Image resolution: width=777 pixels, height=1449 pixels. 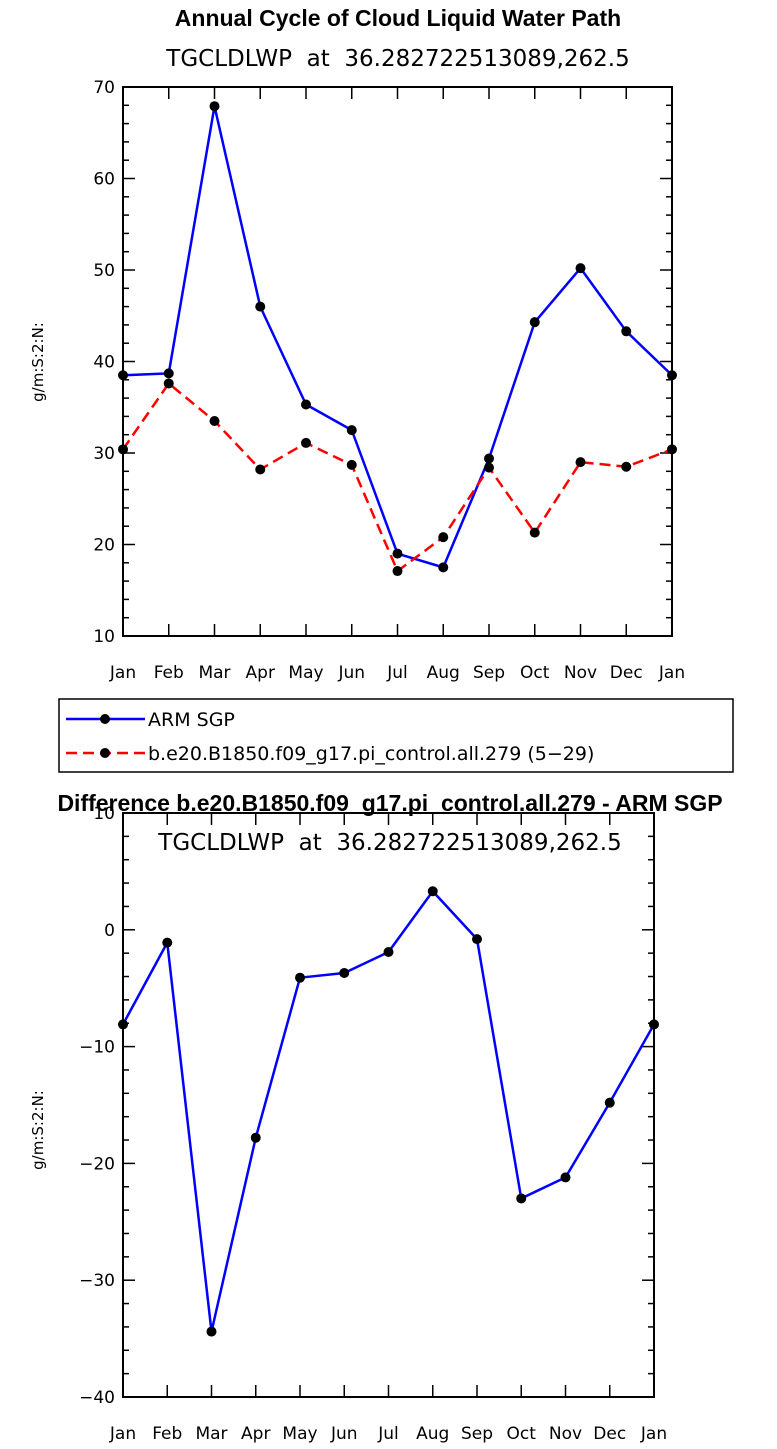 I want to click on chart2-ytick-label: −40, so click(x=97, y=1398).